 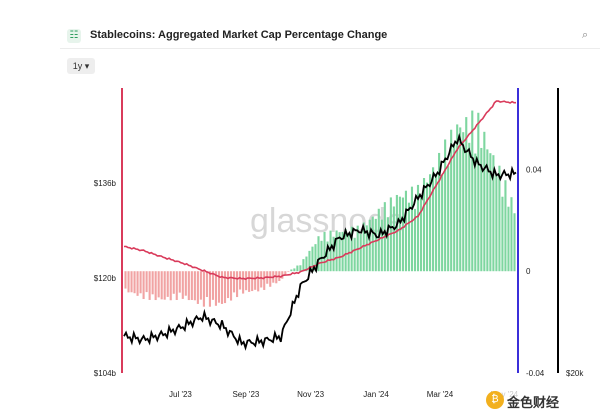 What do you see at coordinates (74, 36) in the screenshot?
I see `chart-list-icon: ☷` at bounding box center [74, 36].